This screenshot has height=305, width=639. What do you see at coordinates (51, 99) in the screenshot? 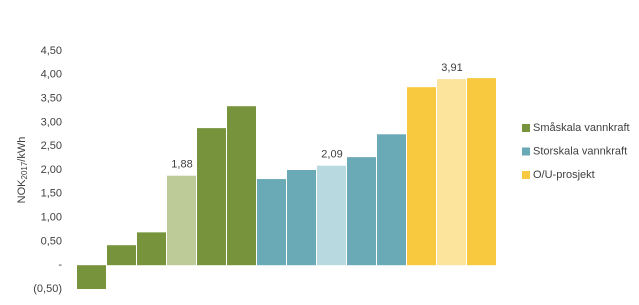
I see `y-tick-label: 3,50` at bounding box center [51, 99].